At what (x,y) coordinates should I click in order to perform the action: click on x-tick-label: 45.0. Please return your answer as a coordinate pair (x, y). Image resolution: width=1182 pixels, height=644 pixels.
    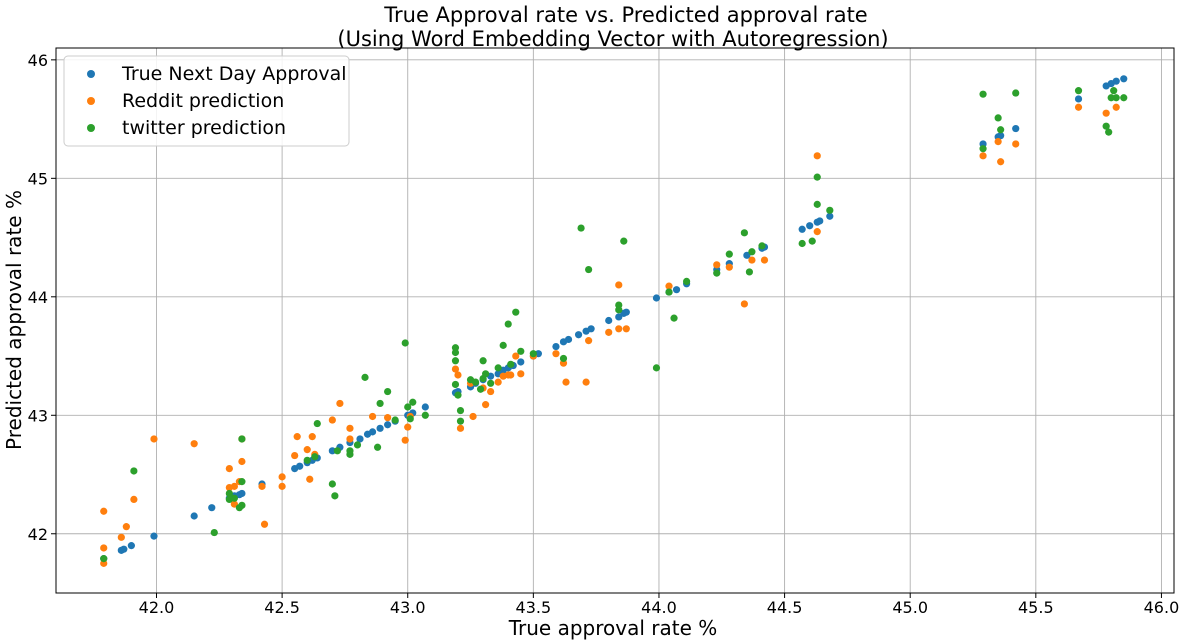
    Looking at the image, I should click on (910, 607).